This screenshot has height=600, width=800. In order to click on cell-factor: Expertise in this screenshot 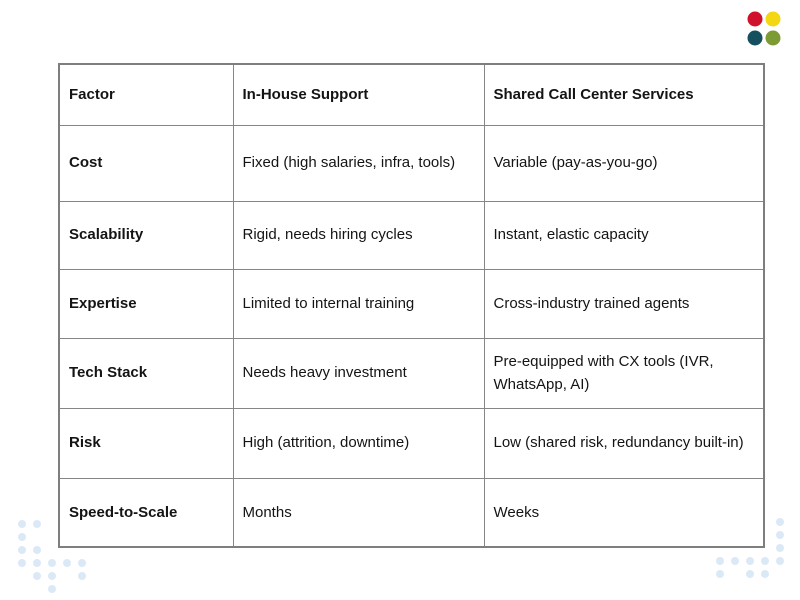, I will do `click(146, 303)`.